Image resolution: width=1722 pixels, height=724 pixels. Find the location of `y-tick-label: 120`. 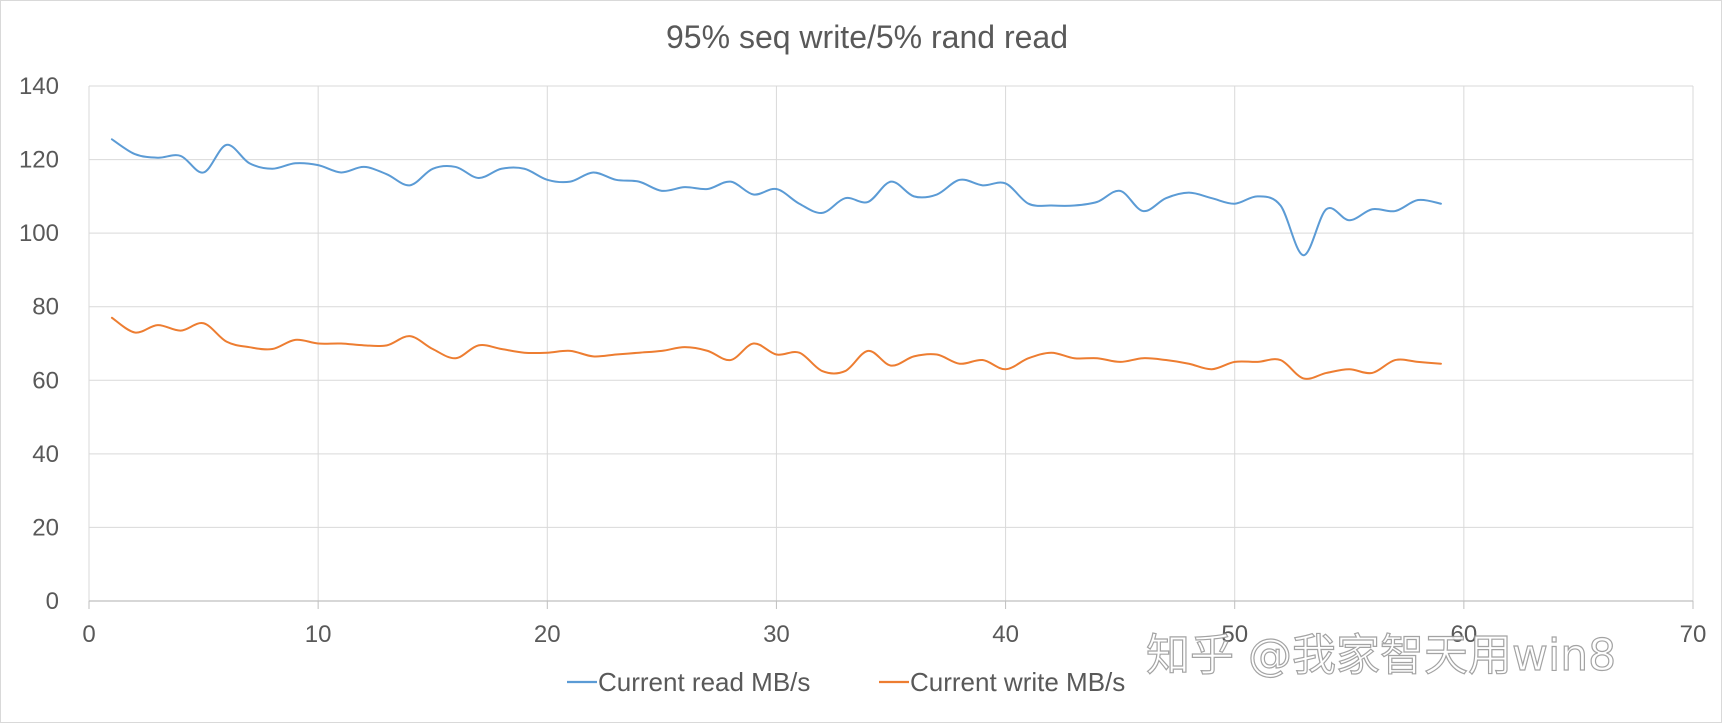

y-tick-label: 120 is located at coordinates (39, 160).